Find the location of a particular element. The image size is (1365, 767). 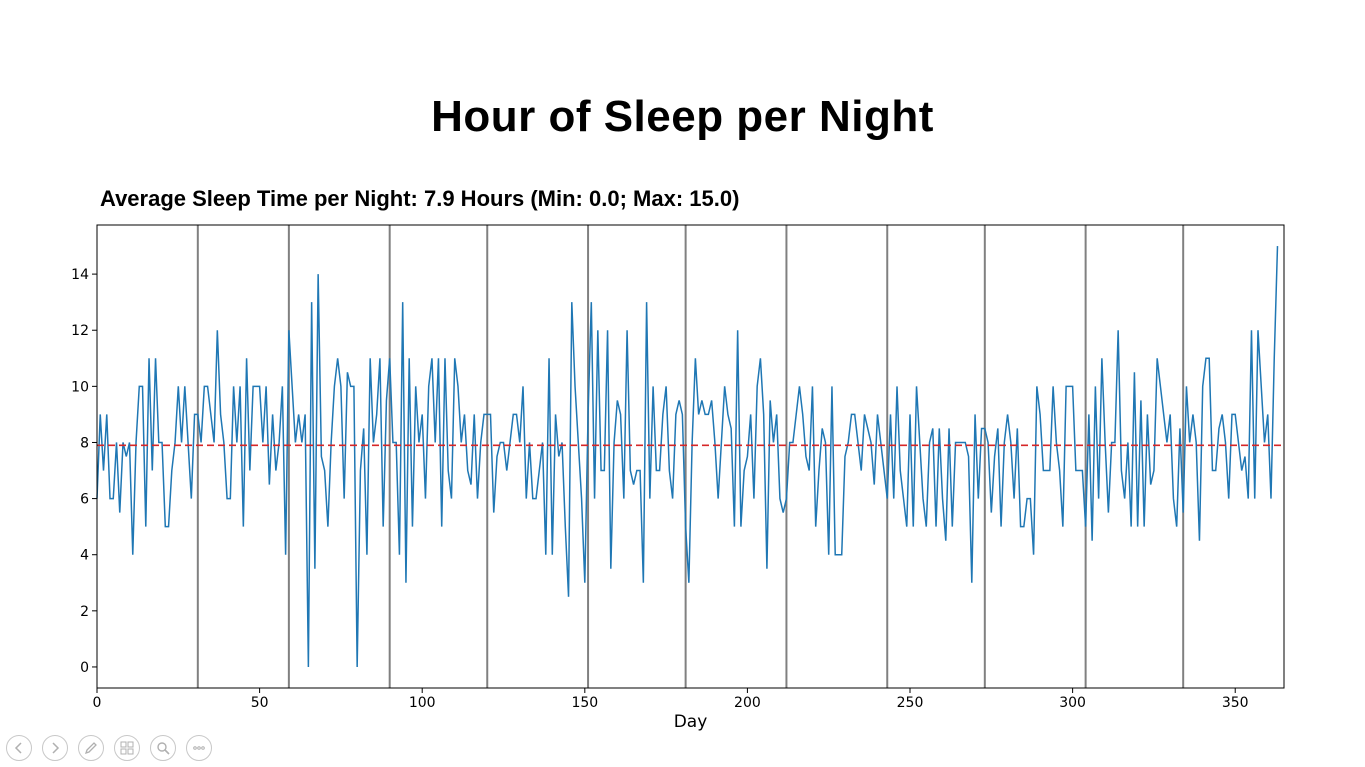

slides-grid-icon is located at coordinates (127, 748).